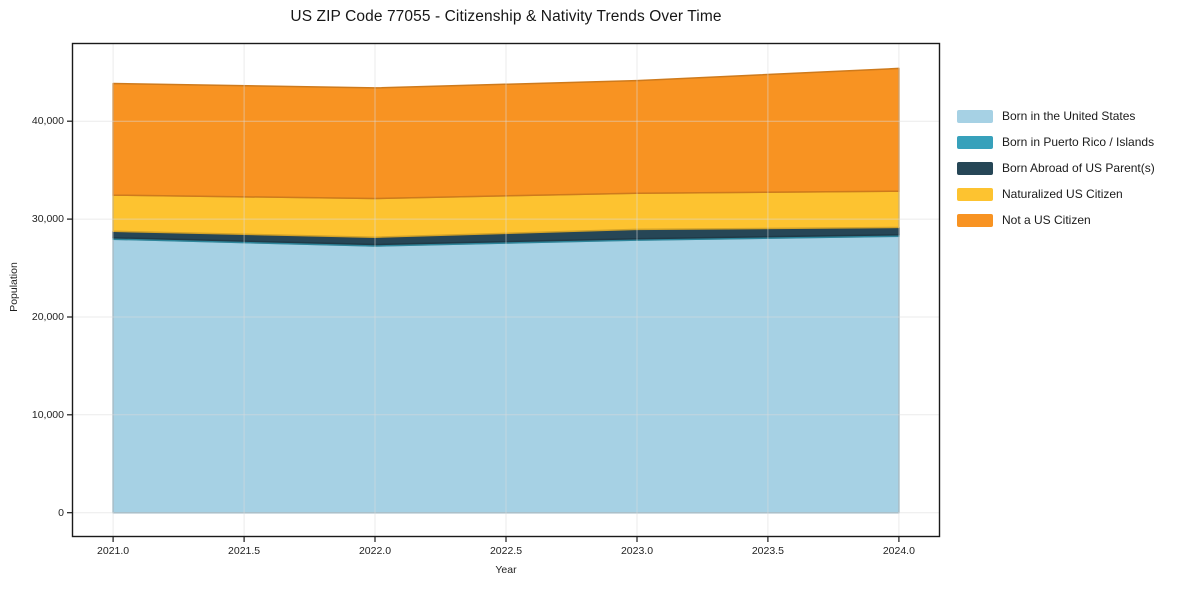  What do you see at coordinates (506, 551) in the screenshot?
I see `x-tick-label: 2022.5` at bounding box center [506, 551].